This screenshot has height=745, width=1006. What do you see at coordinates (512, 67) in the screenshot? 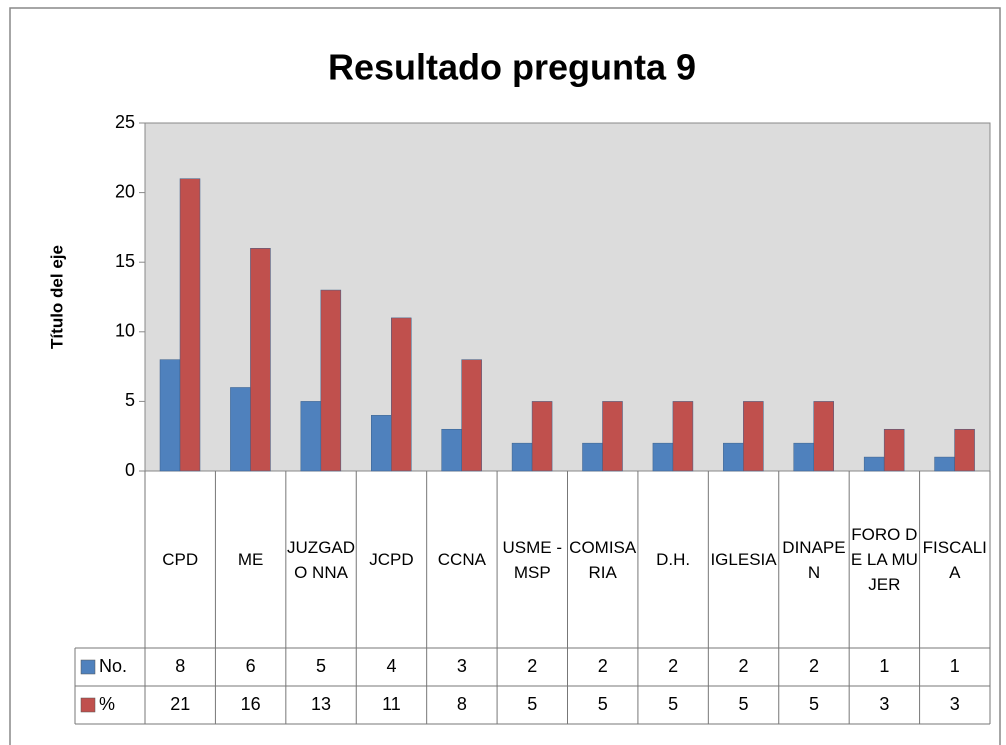
I see `chart-title: Resultado pregunta 9` at bounding box center [512, 67].